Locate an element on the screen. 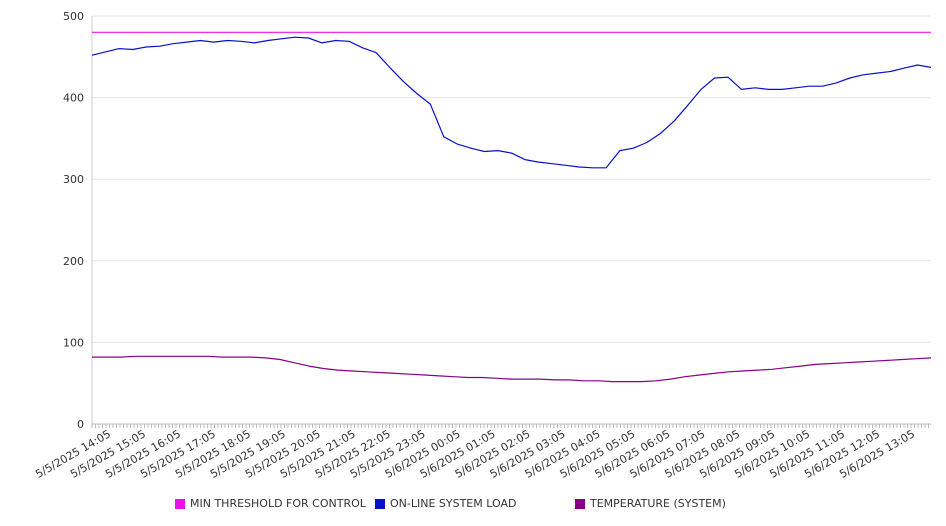 The image size is (946, 526). y-tick-label: 100 is located at coordinates (73, 342).